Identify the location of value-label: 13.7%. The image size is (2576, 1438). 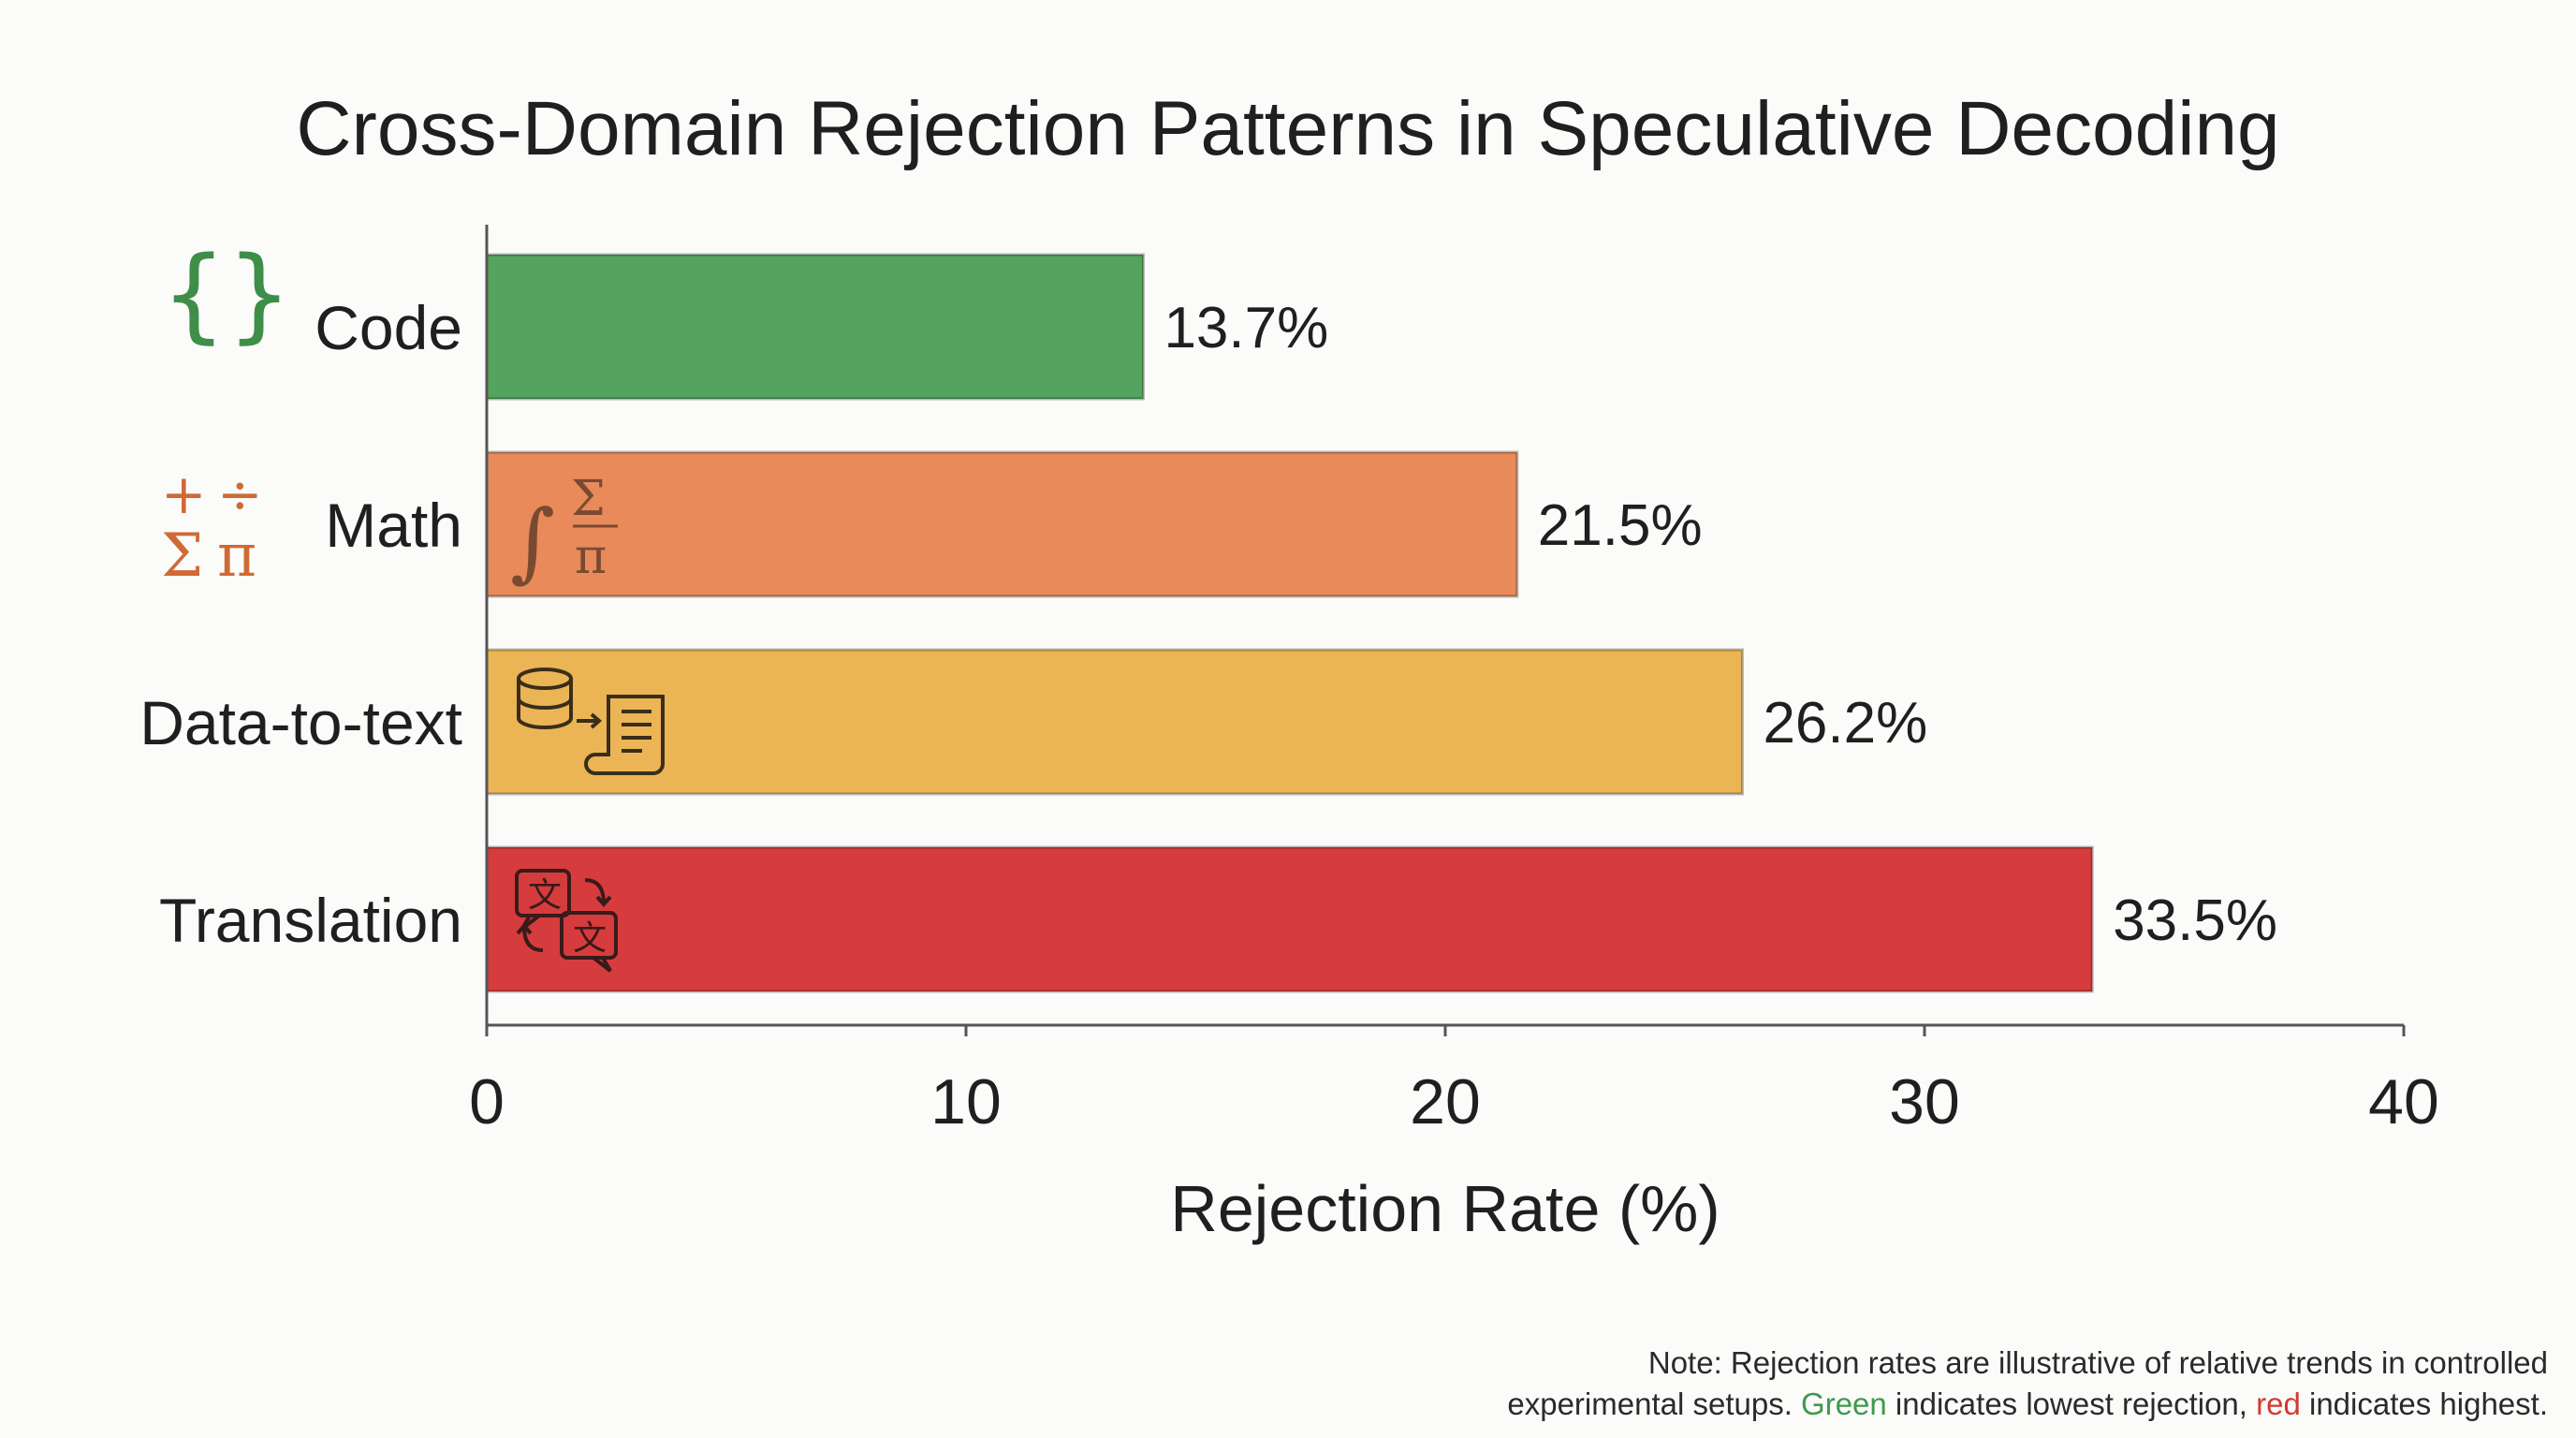
(1246, 328).